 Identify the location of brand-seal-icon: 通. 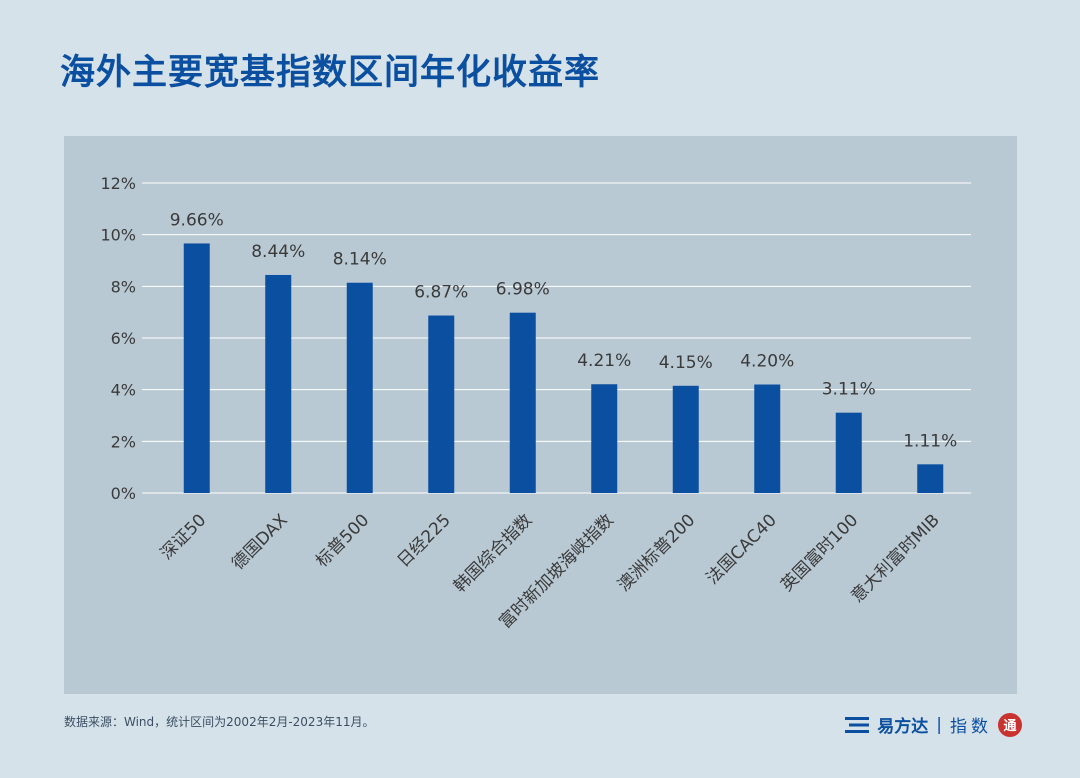
(1010, 724).